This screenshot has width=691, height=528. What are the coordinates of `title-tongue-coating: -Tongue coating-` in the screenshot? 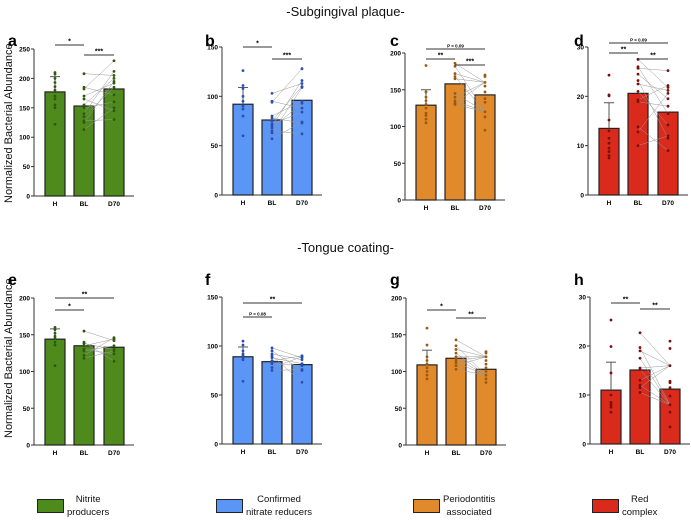 It's located at (345, 247).